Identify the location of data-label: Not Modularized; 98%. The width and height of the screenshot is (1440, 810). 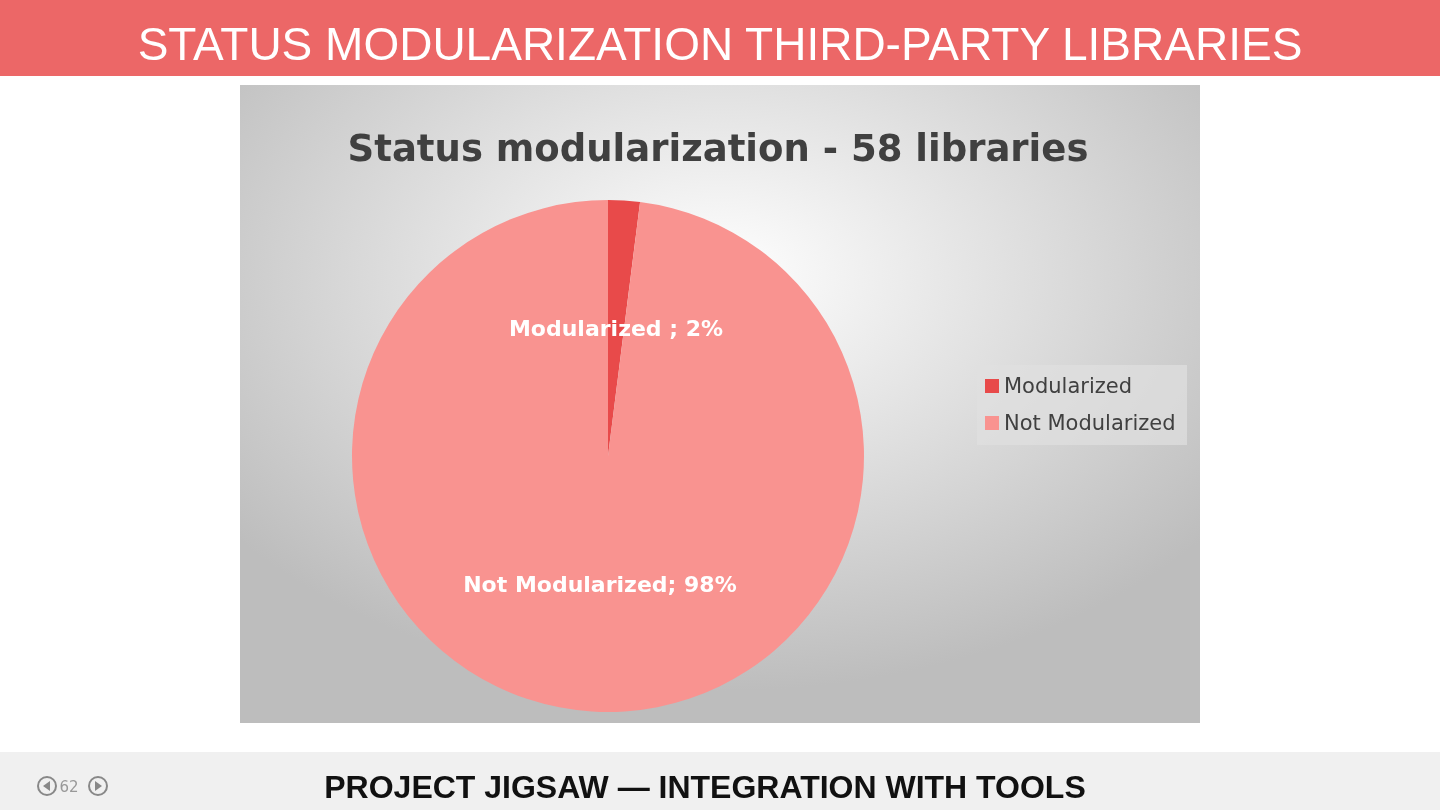
(600, 584).